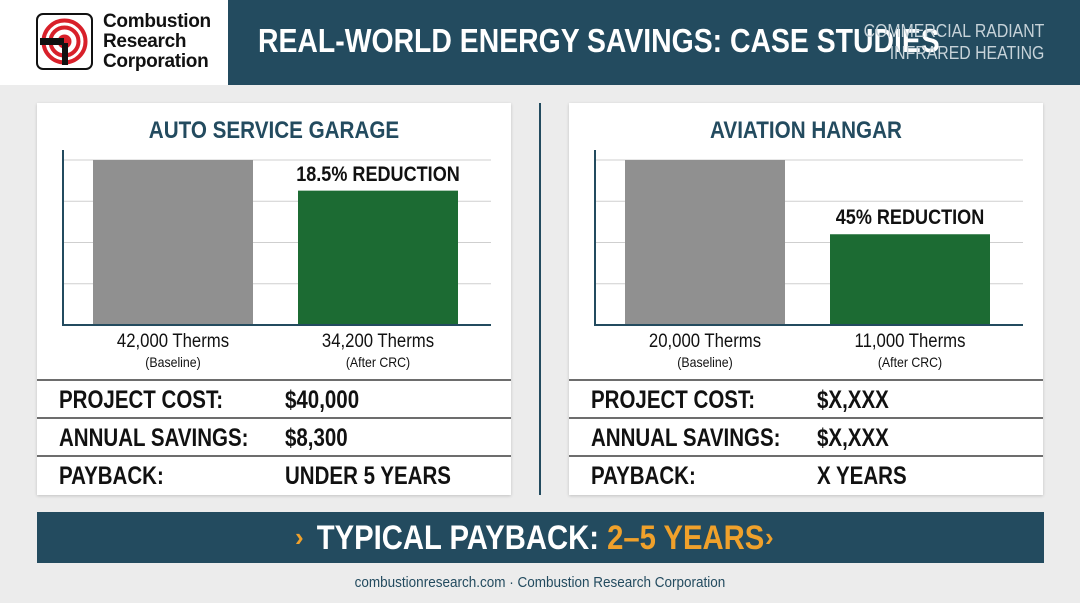  I want to click on bar-chart-hangar, so click(808, 238).